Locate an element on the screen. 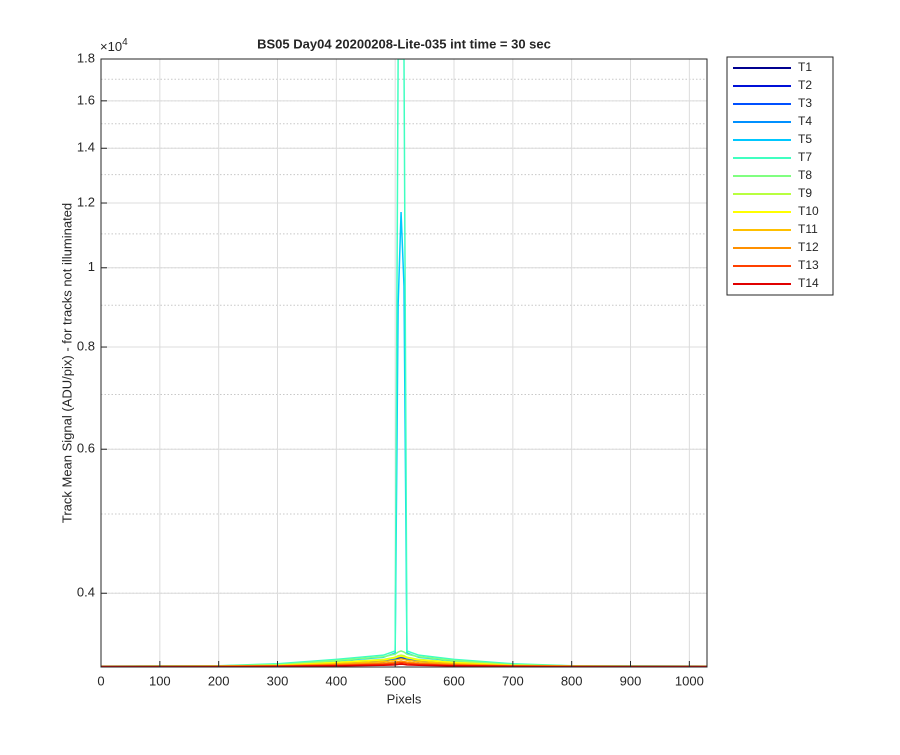 The height and width of the screenshot is (755, 900). x-tick-label: 300 is located at coordinates (278, 680).